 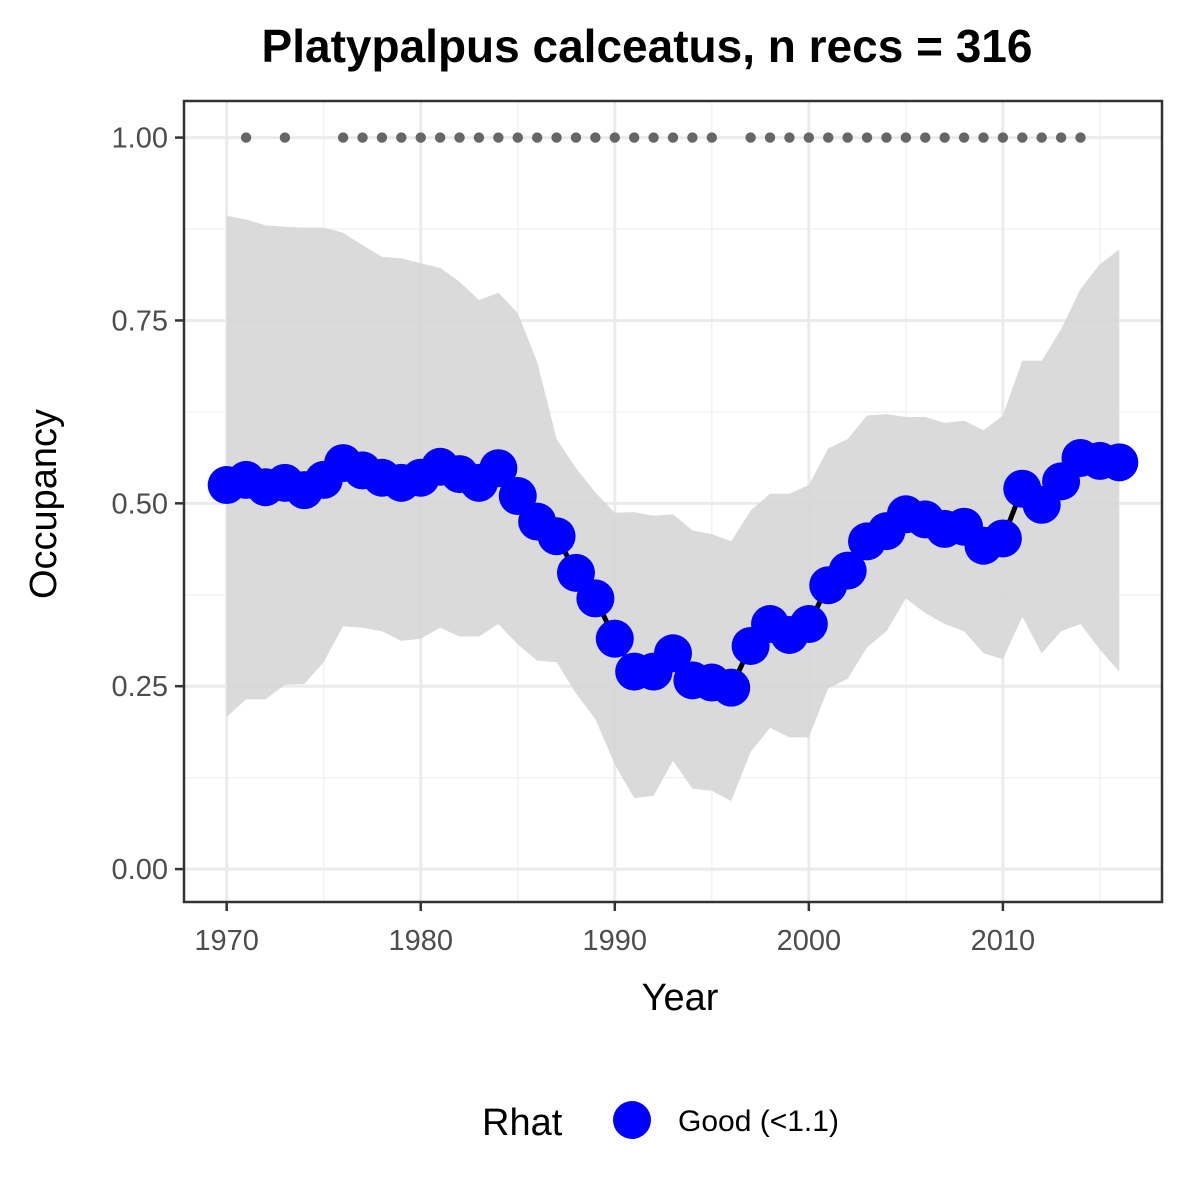 What do you see at coordinates (420, 941) in the screenshot?
I see `x-tick-label: 1980` at bounding box center [420, 941].